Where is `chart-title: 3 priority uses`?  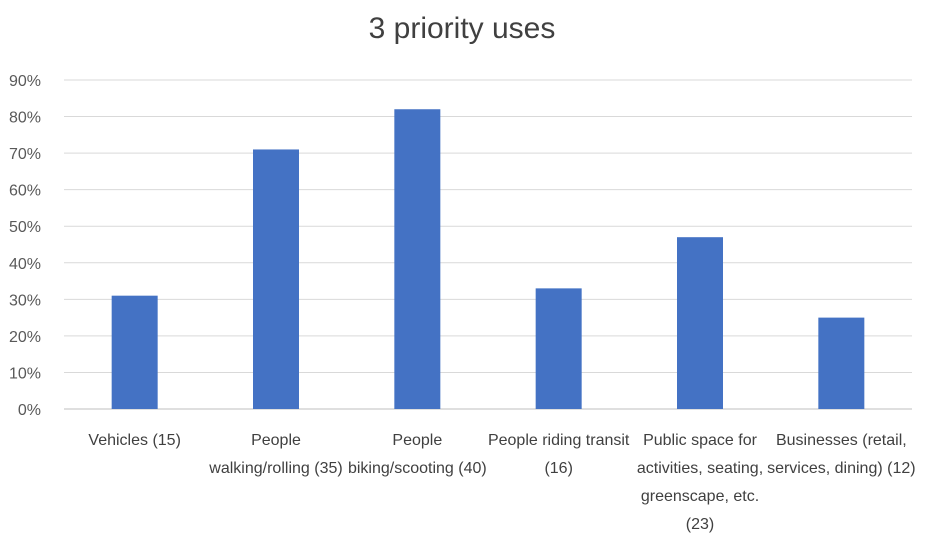
chart-title: 3 priority uses is located at coordinates (462, 28).